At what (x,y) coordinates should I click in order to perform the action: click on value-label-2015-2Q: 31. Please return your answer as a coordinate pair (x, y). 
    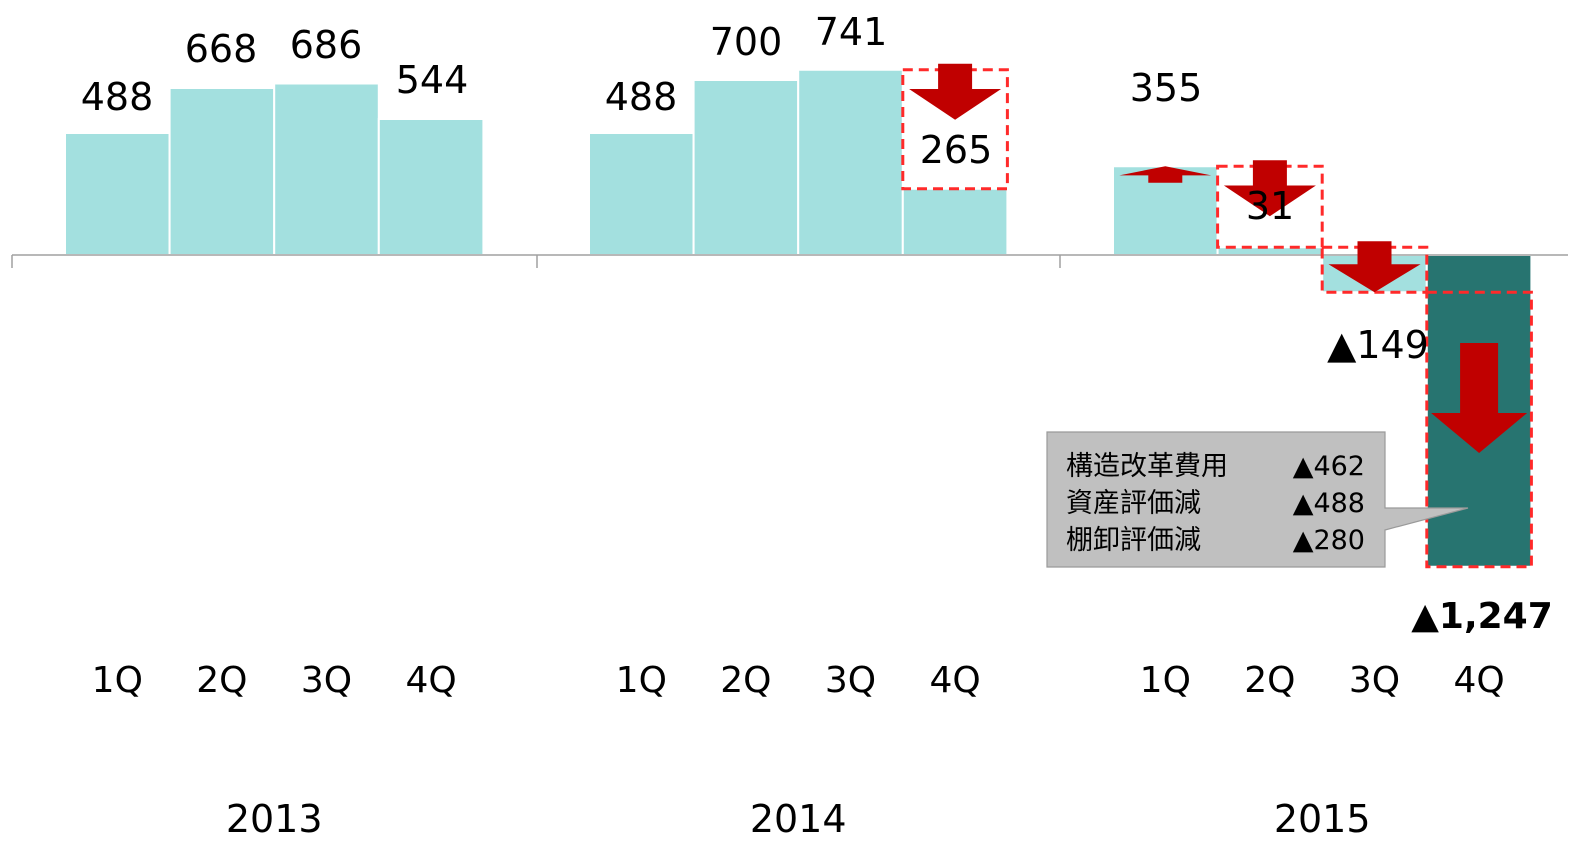
    Looking at the image, I should click on (1270, 206).